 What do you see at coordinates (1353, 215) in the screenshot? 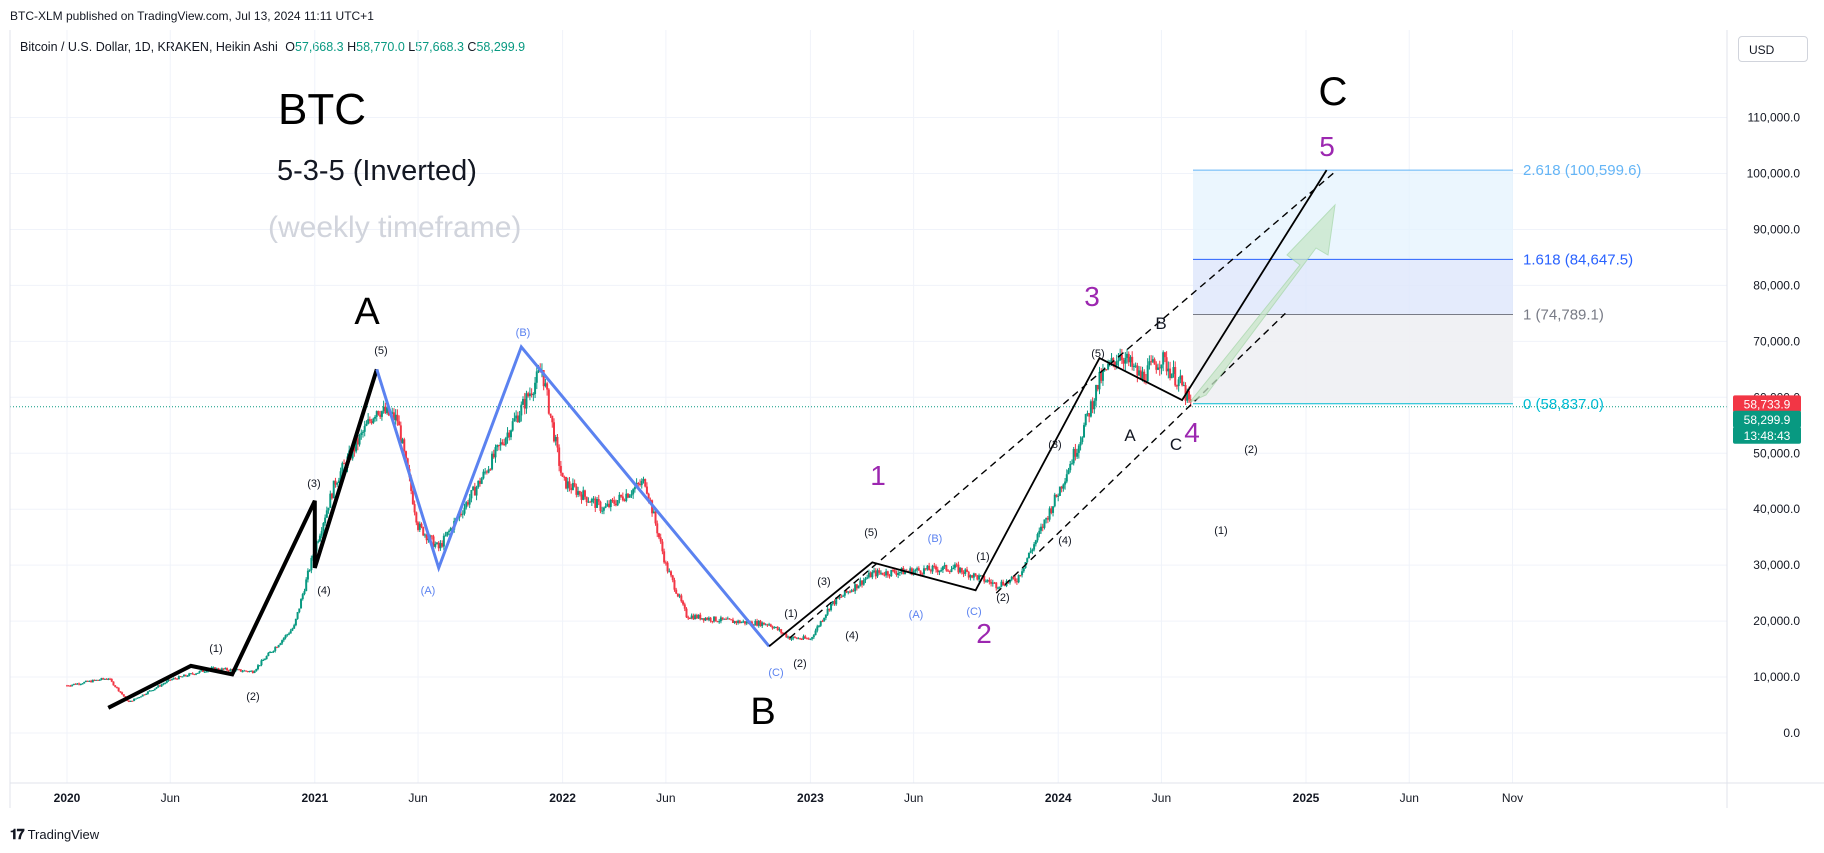
I see `fib-band-top` at bounding box center [1353, 215].